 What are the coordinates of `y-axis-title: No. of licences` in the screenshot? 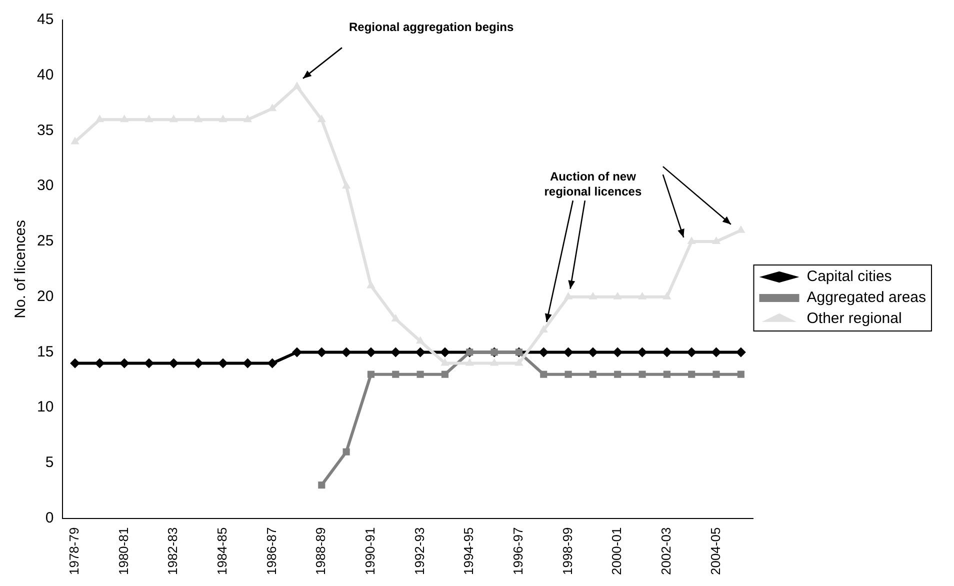 It's located at (21, 269).